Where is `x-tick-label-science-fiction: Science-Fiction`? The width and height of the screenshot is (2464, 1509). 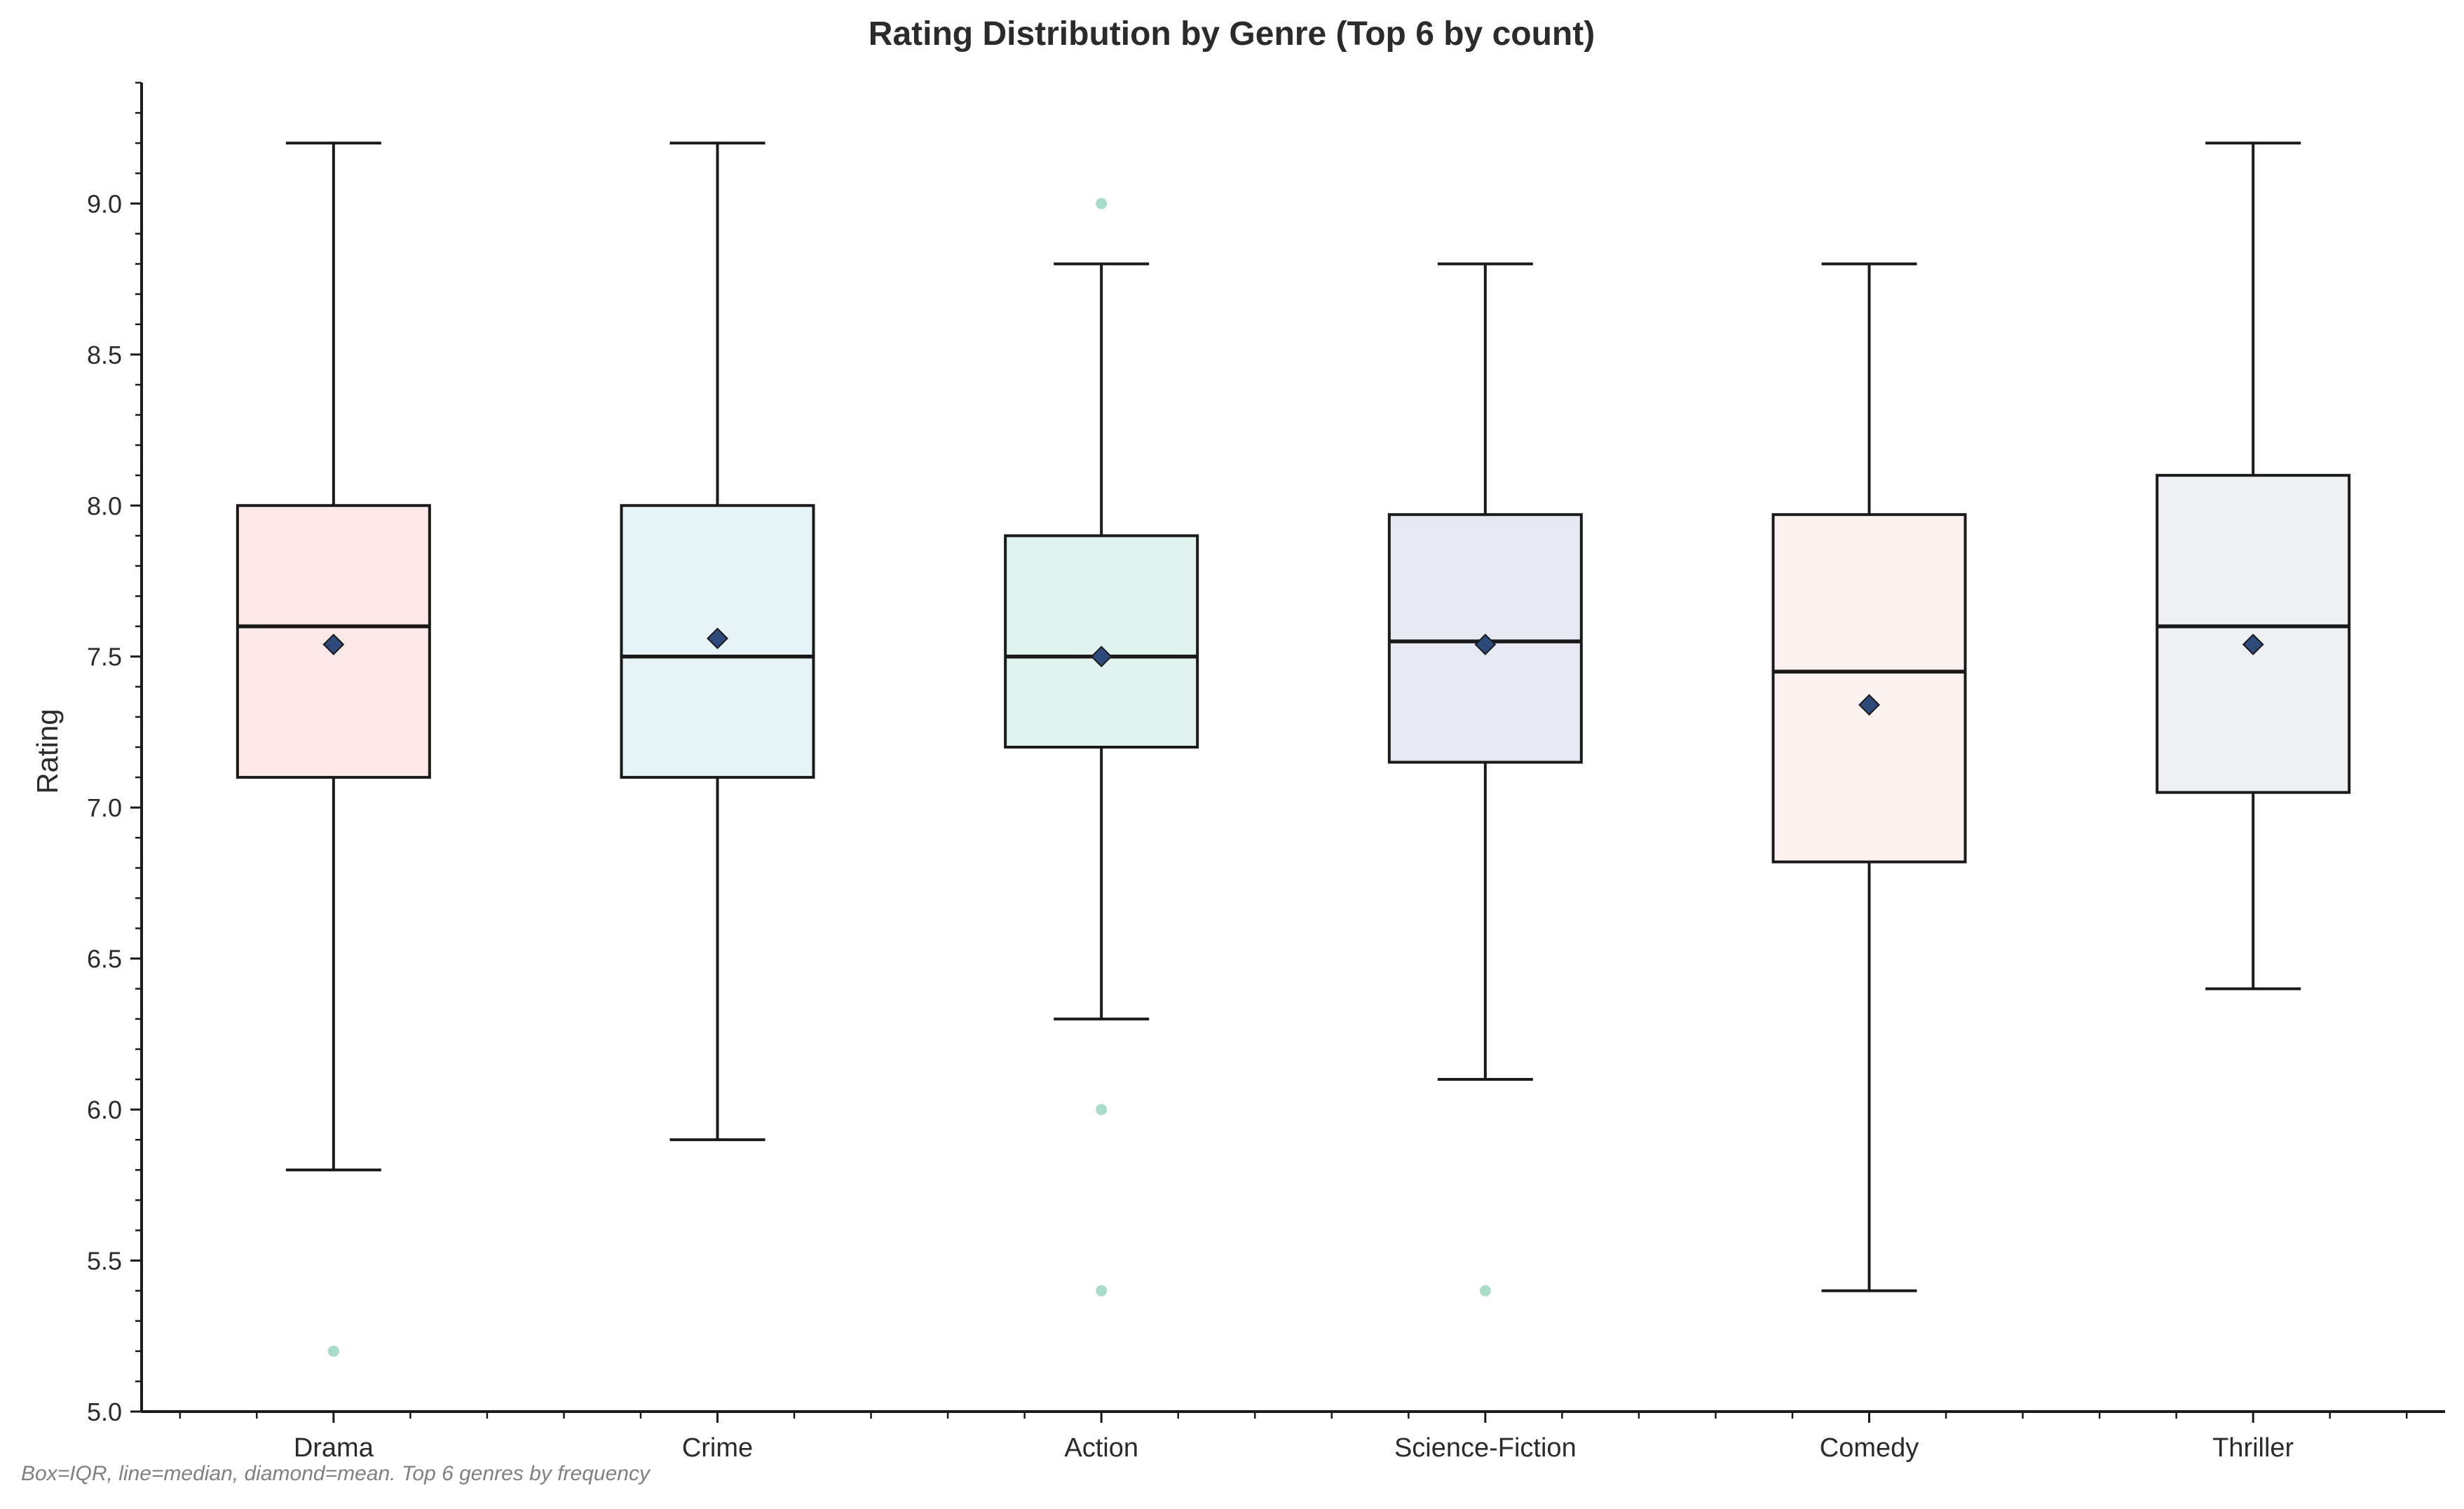
x-tick-label-science-fiction: Science-Fiction is located at coordinates (1485, 1448).